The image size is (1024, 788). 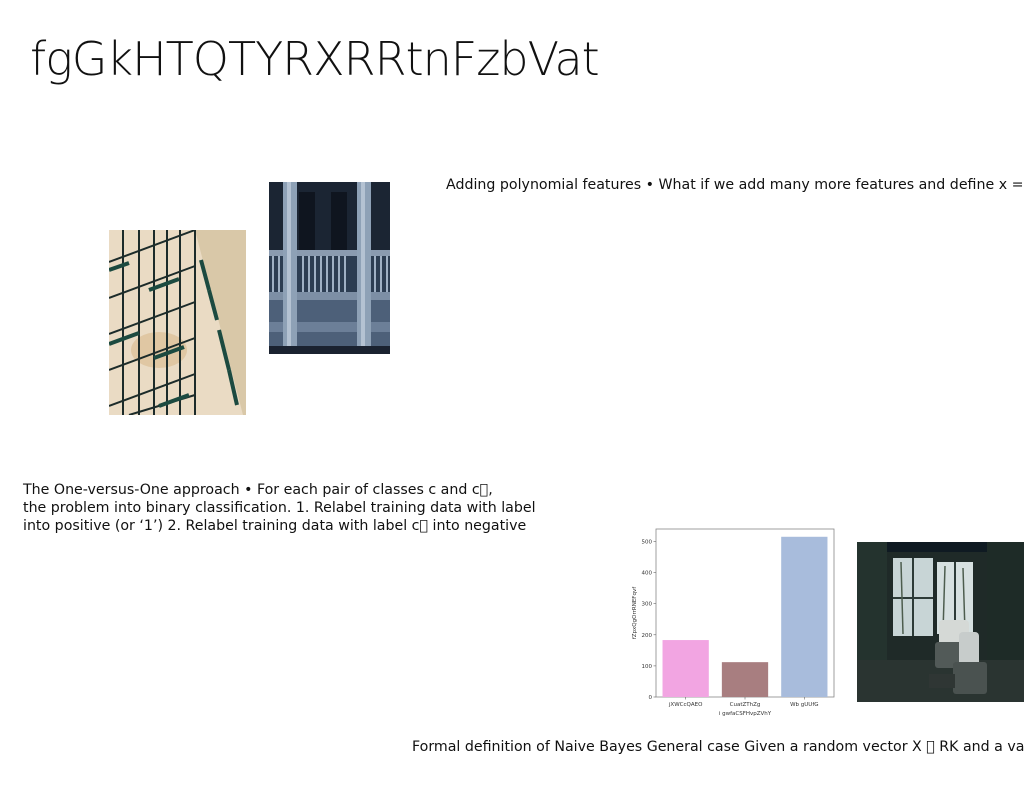 I want to click on building-facade-photo, so click(x=177, y=322).